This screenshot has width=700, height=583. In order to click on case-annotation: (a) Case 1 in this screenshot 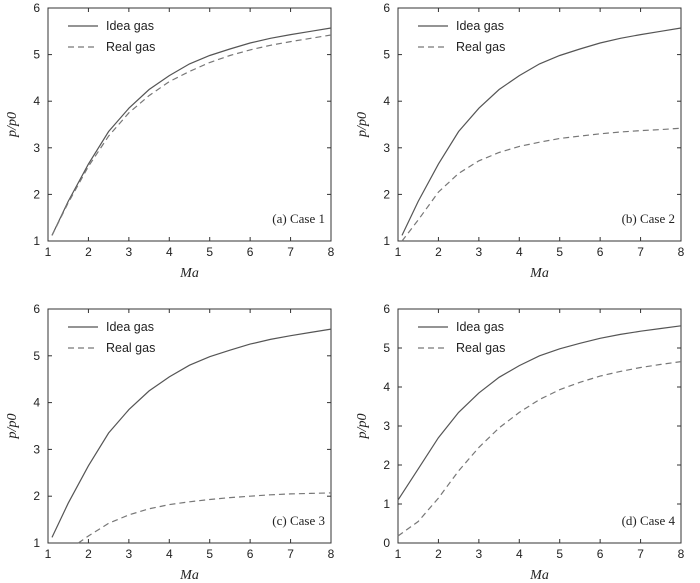, I will do `click(298, 218)`.